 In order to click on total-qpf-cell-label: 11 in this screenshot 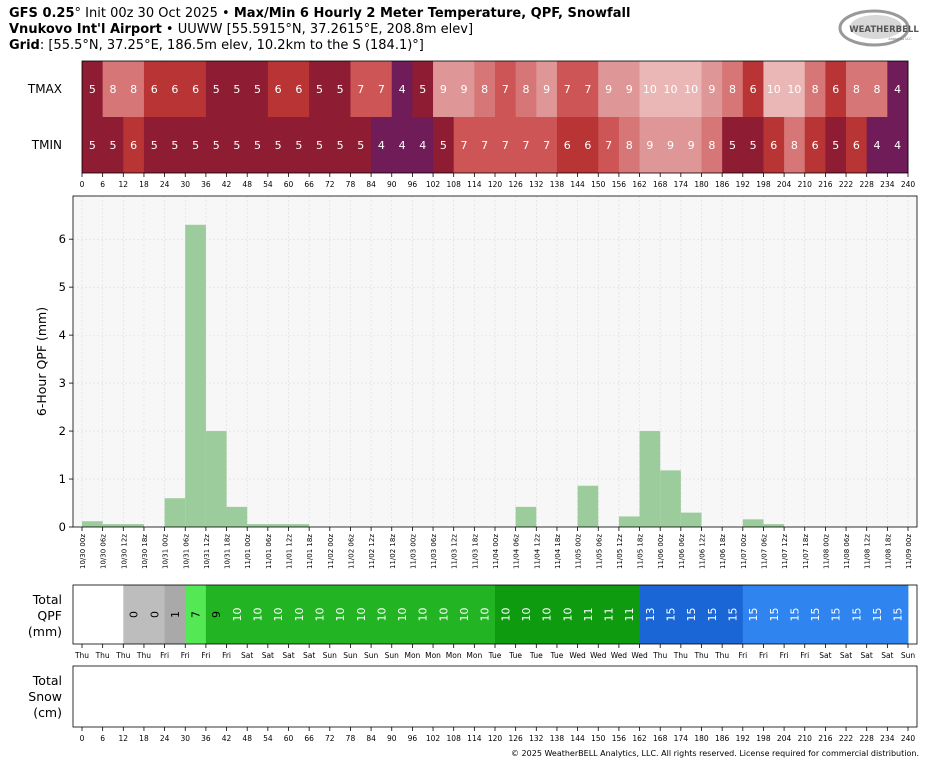, I will do `click(609, 615)`.